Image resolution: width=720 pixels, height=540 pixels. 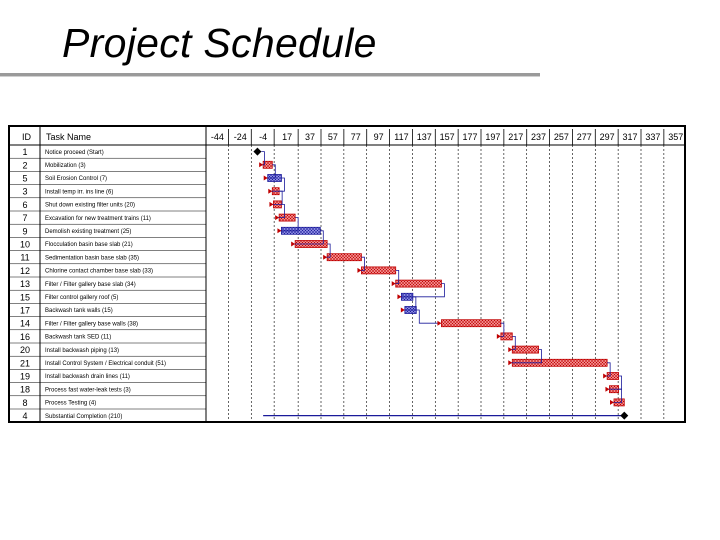 What do you see at coordinates (27, 137) in the screenshot?
I see `id-column-header: ID` at bounding box center [27, 137].